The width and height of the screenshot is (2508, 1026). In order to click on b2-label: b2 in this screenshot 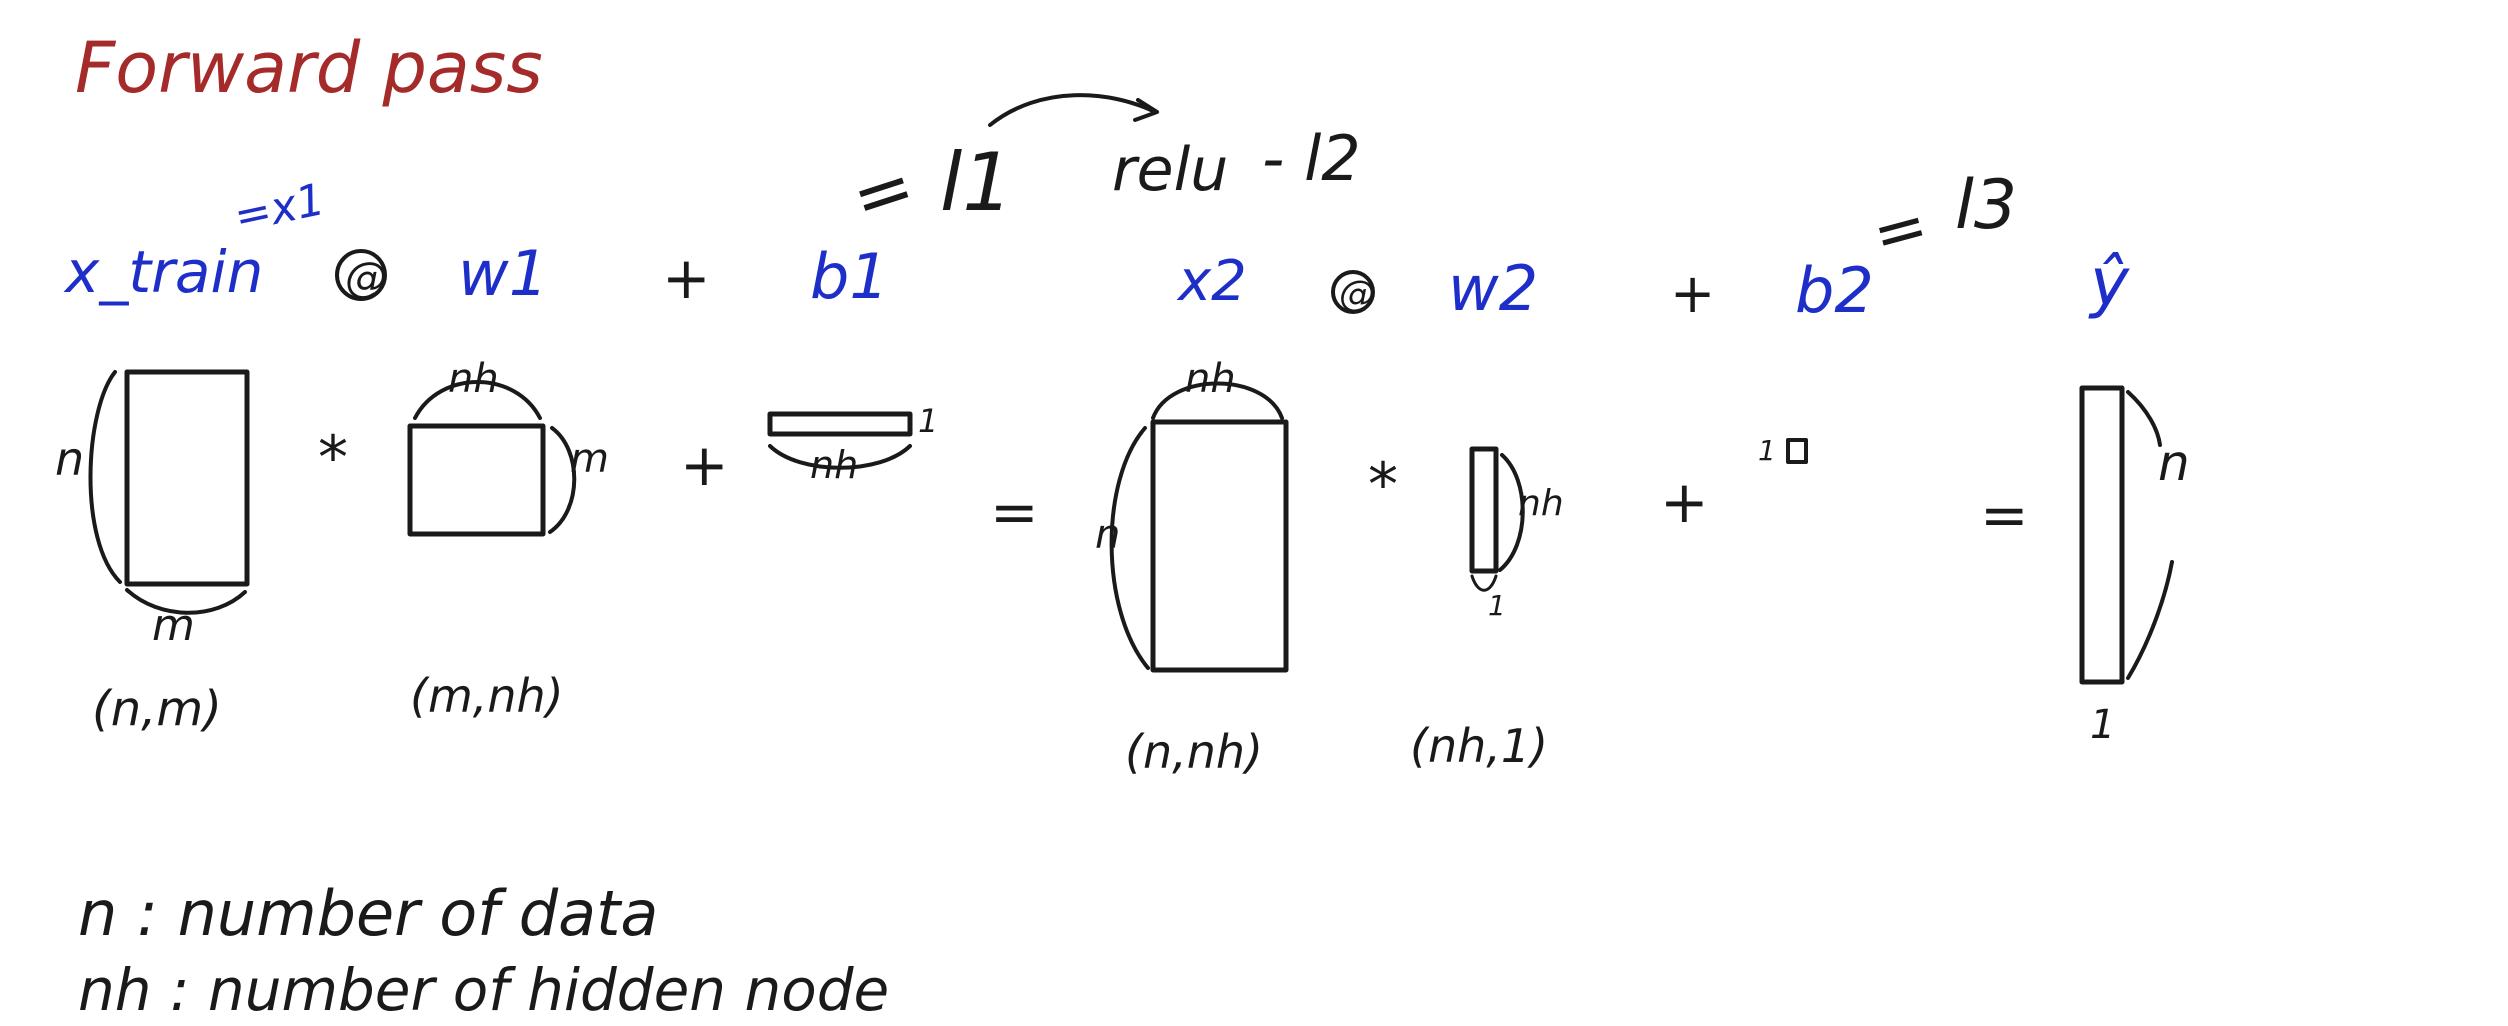, I will do `click(1834, 290)`.